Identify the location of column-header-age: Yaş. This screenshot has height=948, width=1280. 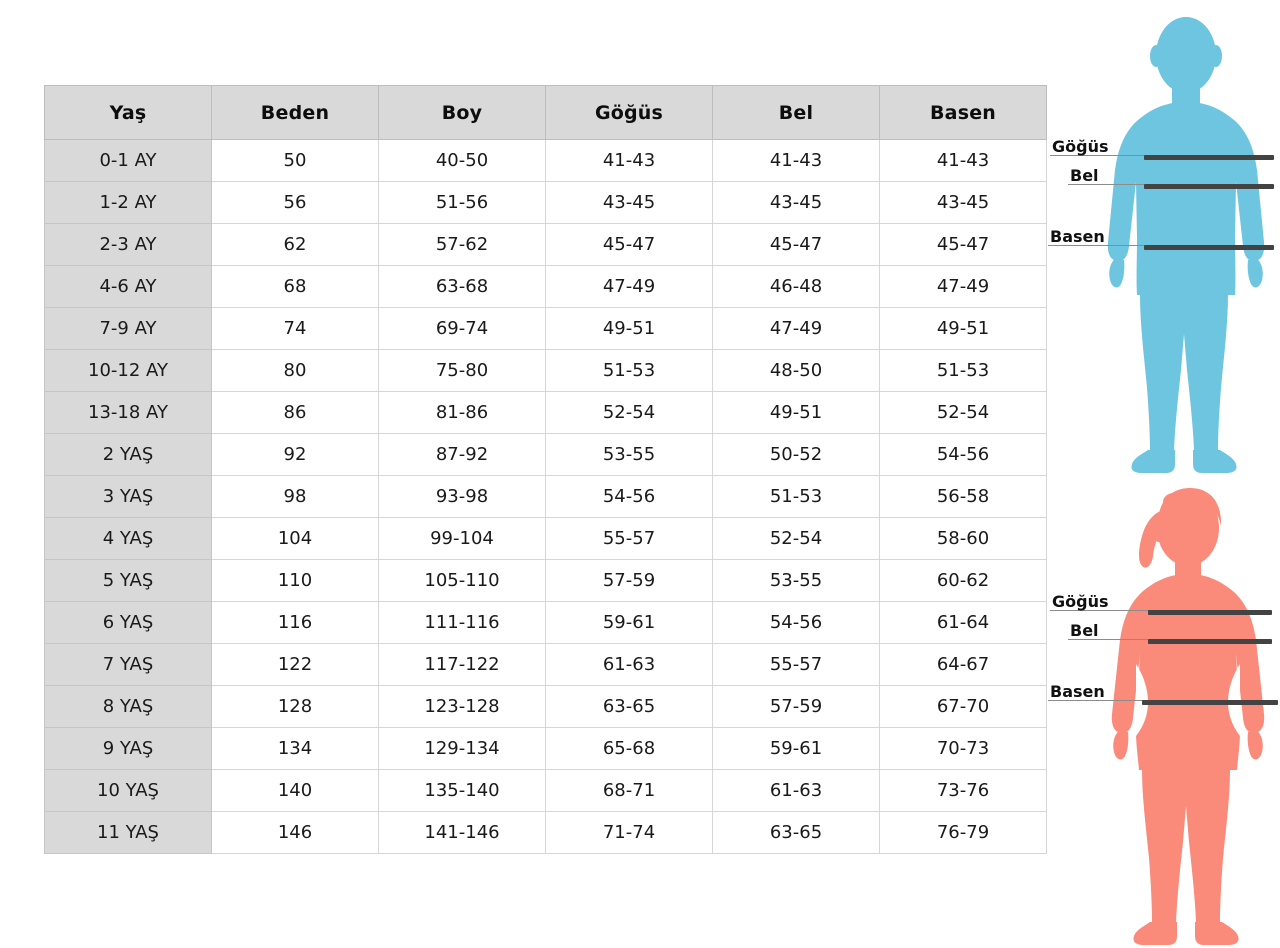
(128, 112).